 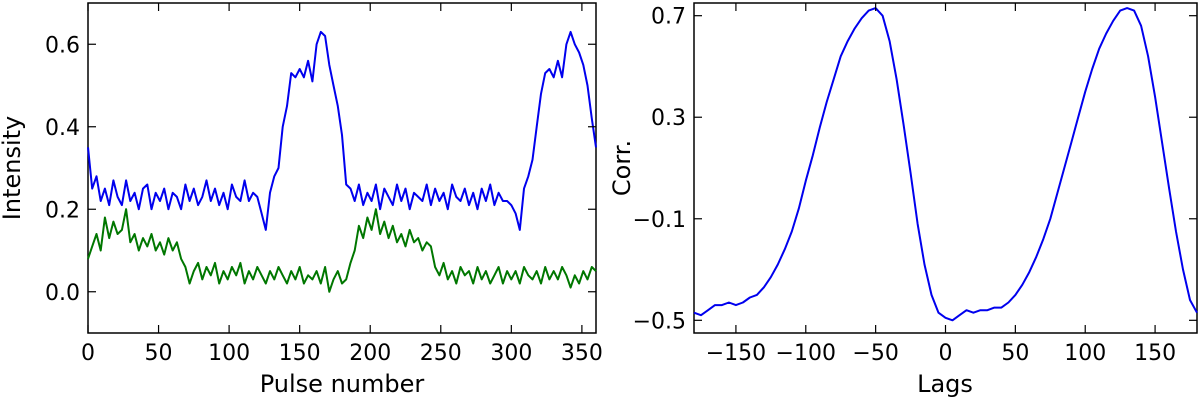 I want to click on x-axis-label-right: Lags, so click(x=945, y=384).